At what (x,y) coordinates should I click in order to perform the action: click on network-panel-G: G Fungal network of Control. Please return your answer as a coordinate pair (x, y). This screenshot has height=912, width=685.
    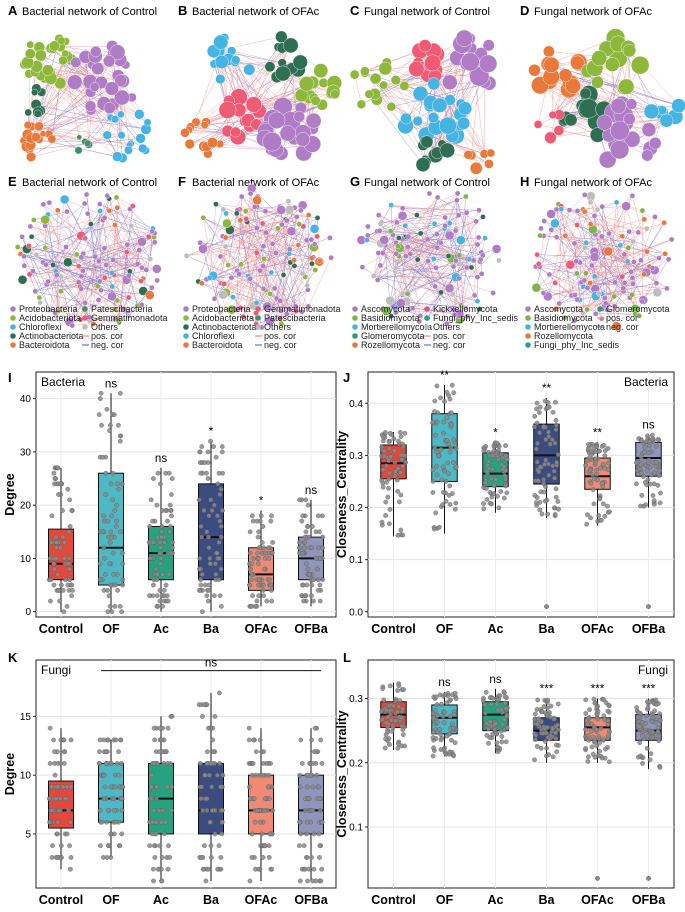
    Looking at the image, I should click on (426, 250).